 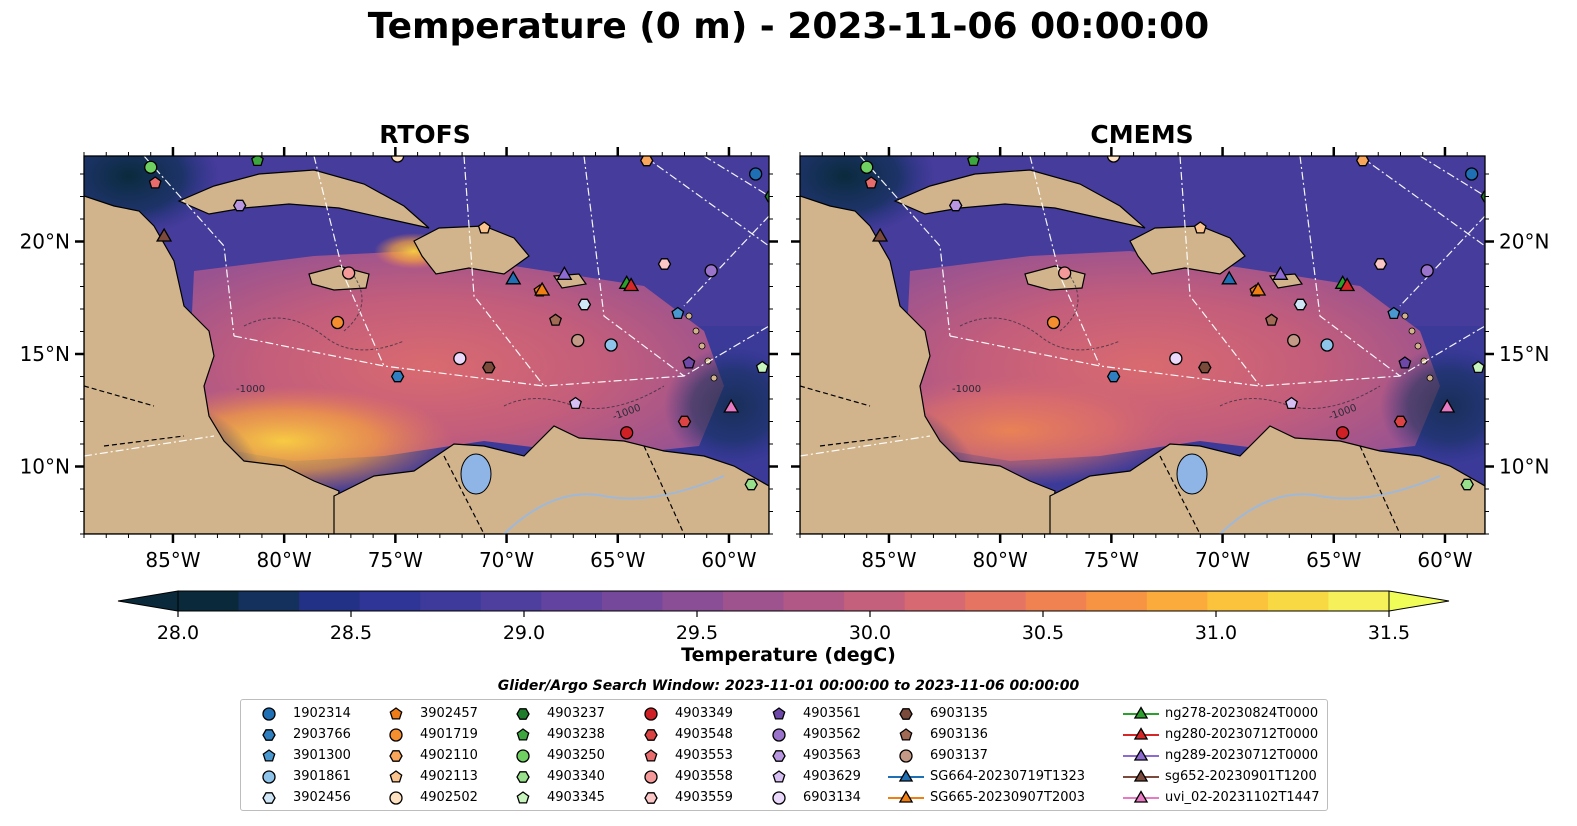 I want to click on legend-item: uvi_02-20231102T1447, so click(x=1220, y=797).